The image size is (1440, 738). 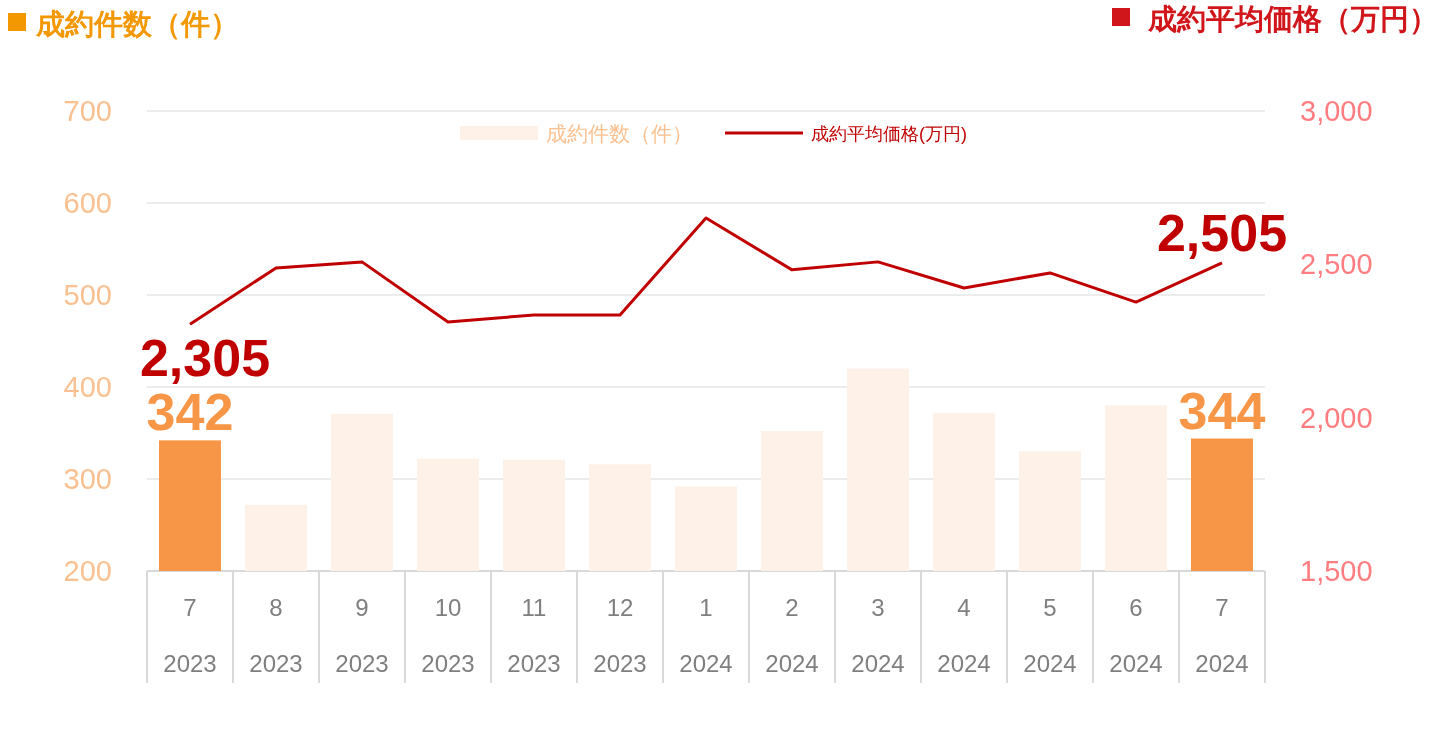 I want to click on y2-tick-label: 2,500, so click(x=1336, y=264).